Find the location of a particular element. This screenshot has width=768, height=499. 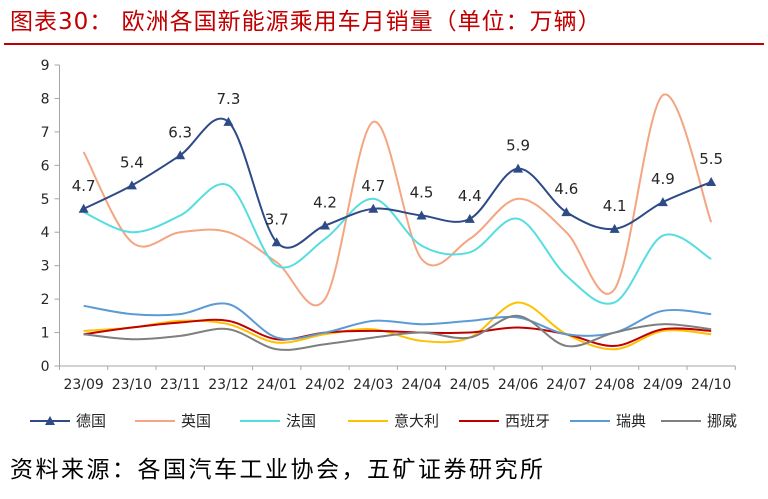

y-tick-label: 1 is located at coordinates (45, 334).